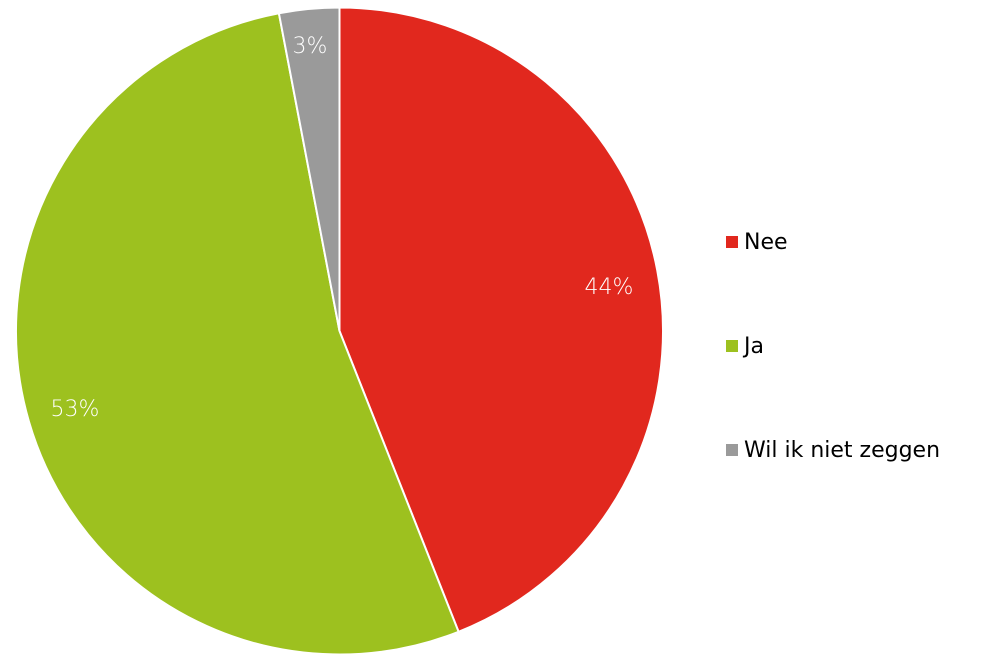  What do you see at coordinates (842, 450) in the screenshot?
I see `legend-label-wil-ik-niet-zeggen: Wil ik niet zeggen` at bounding box center [842, 450].